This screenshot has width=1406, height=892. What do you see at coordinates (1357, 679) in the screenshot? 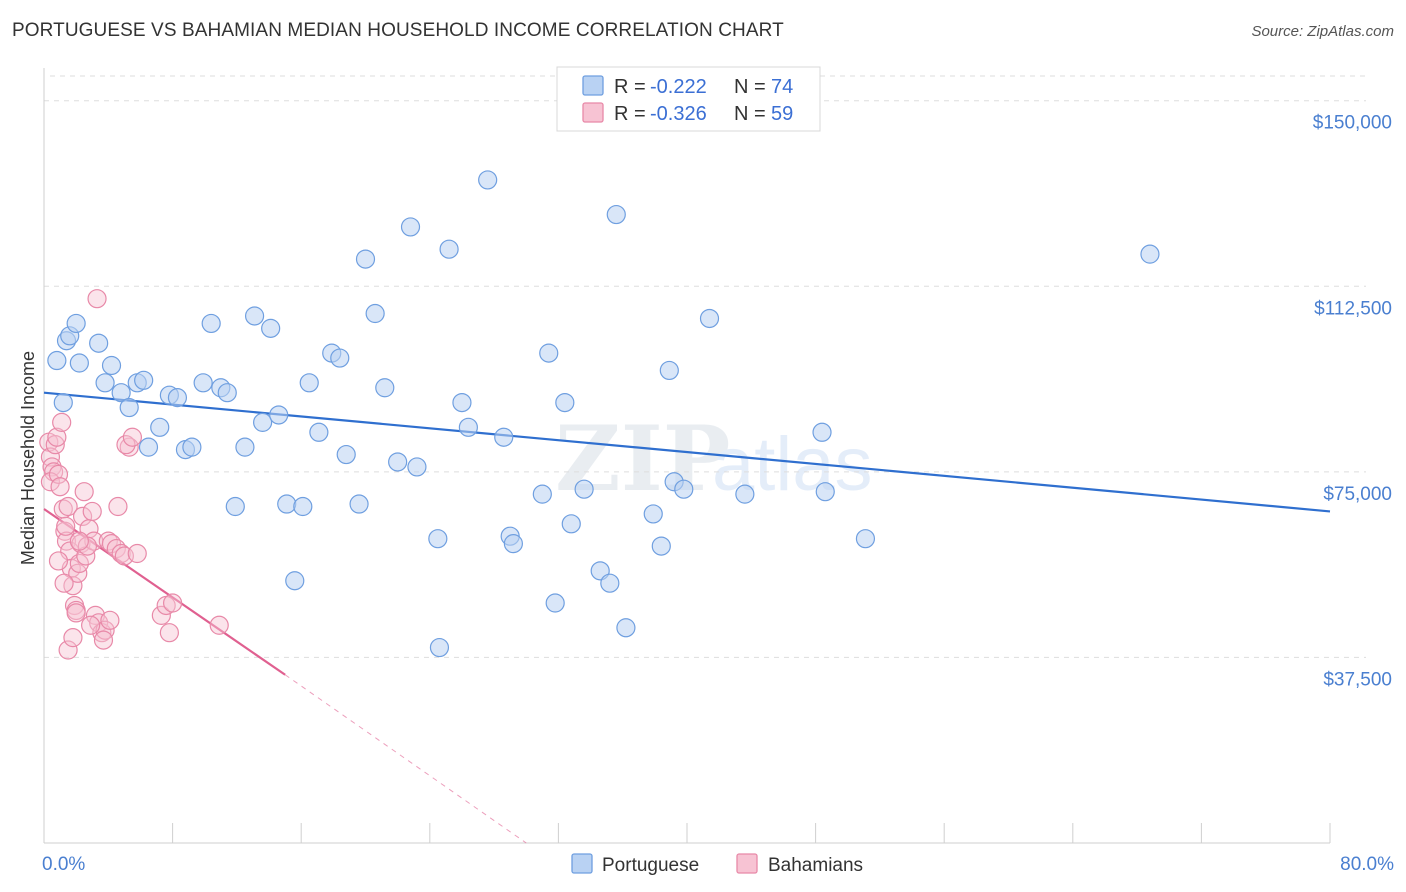
I see `y-tick-label-0: $37,500` at bounding box center [1357, 679].